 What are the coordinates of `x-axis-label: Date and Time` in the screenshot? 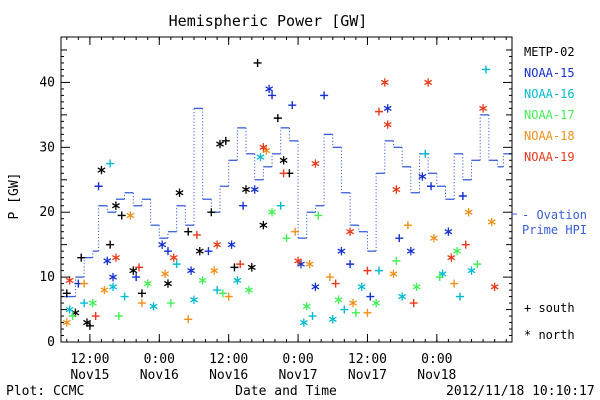 It's located at (286, 391).